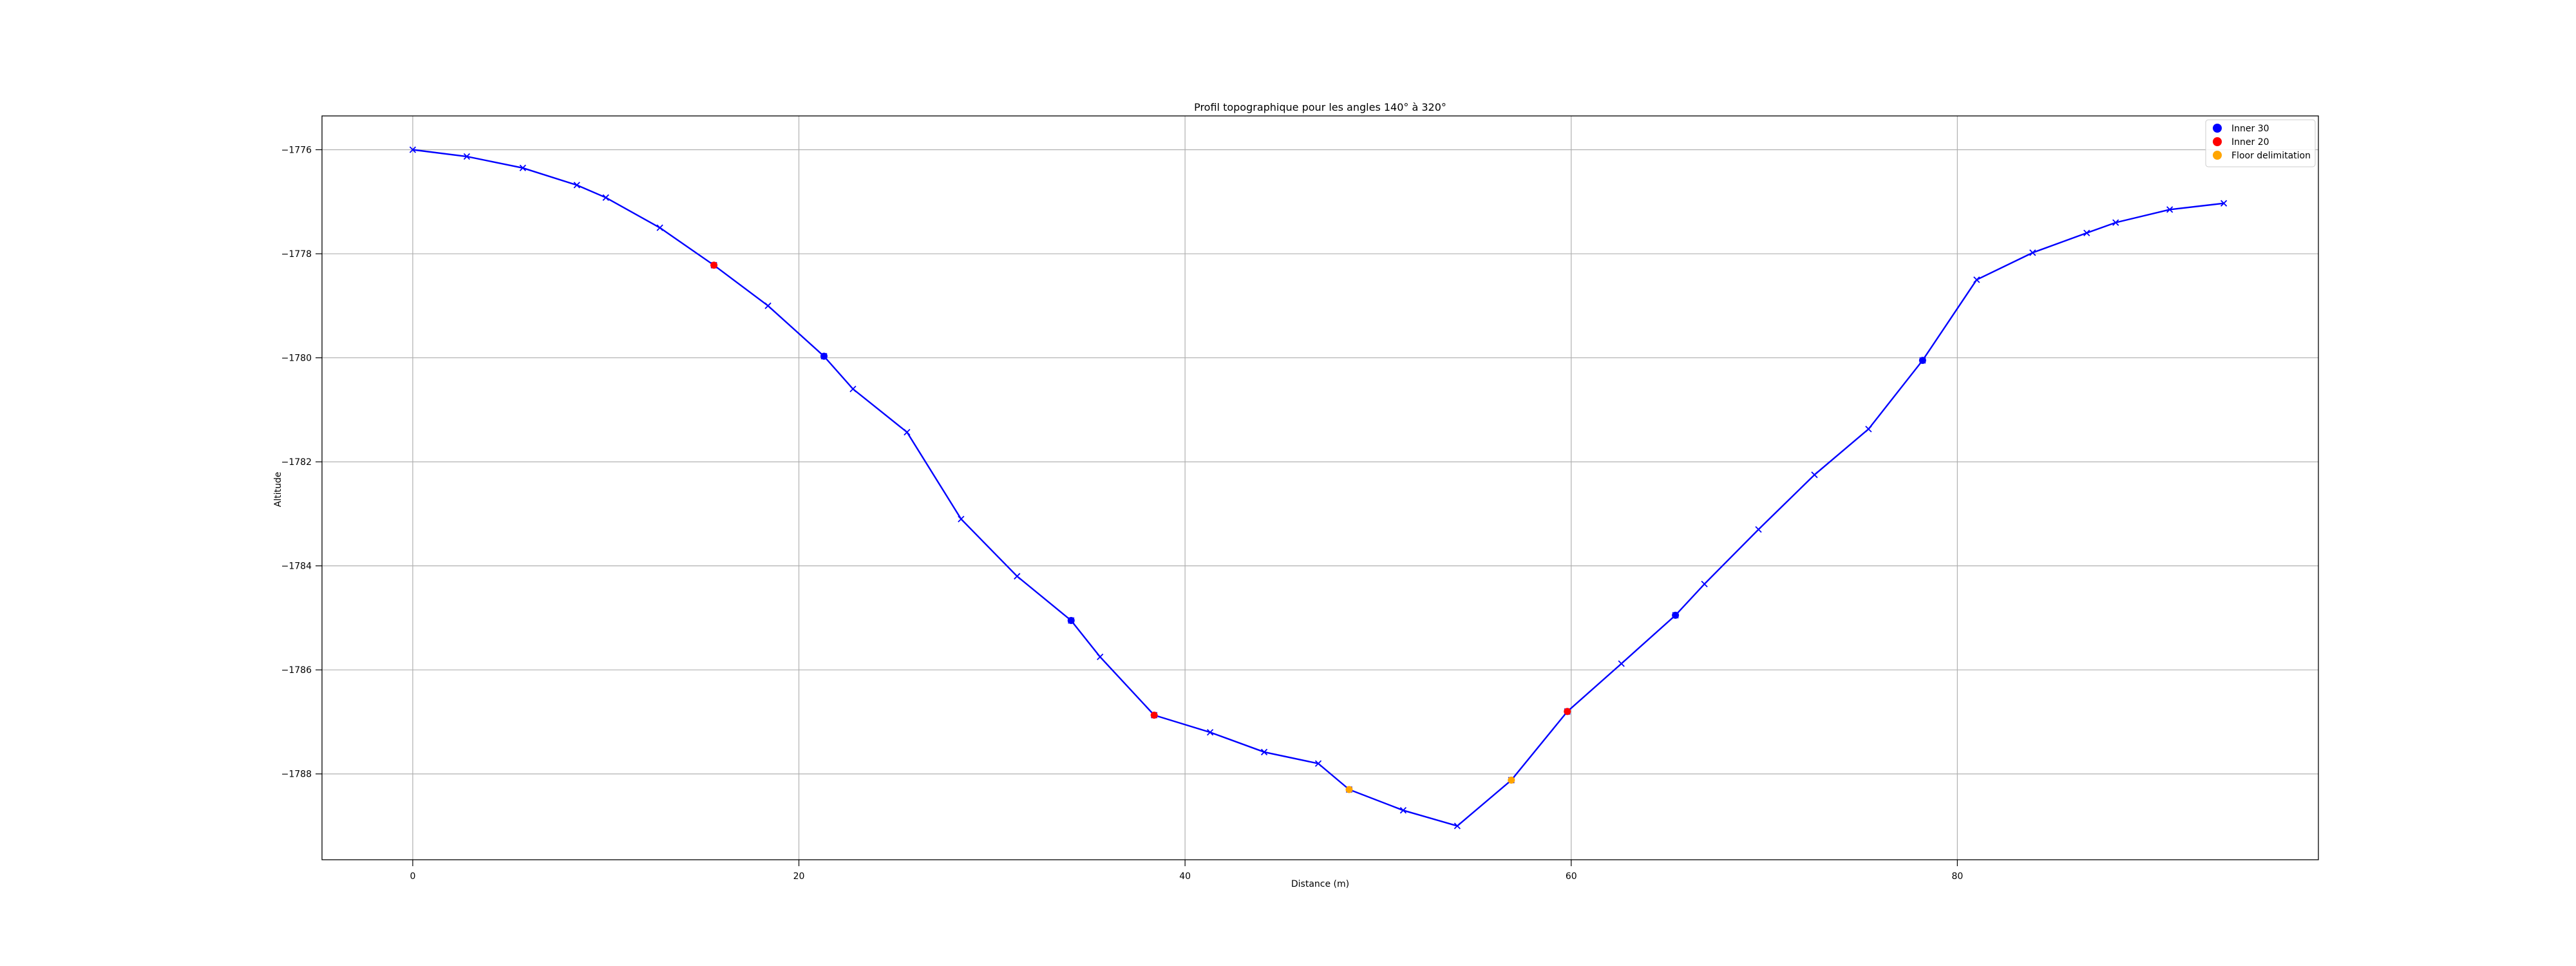 The image size is (2576, 966). I want to click on x-axis-ticks: 0 20 40 60 80, so click(1187, 871).